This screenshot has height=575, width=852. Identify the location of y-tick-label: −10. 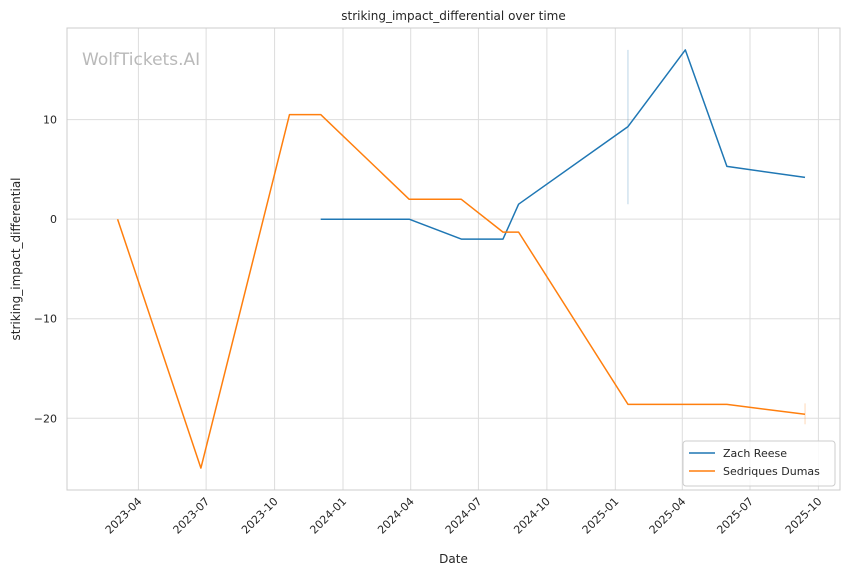
(45, 319).